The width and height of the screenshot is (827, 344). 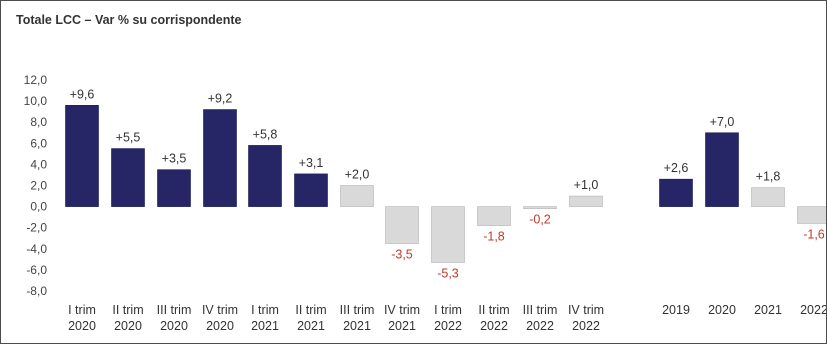 I want to click on y-tick-label: 12,0, so click(x=36, y=80).